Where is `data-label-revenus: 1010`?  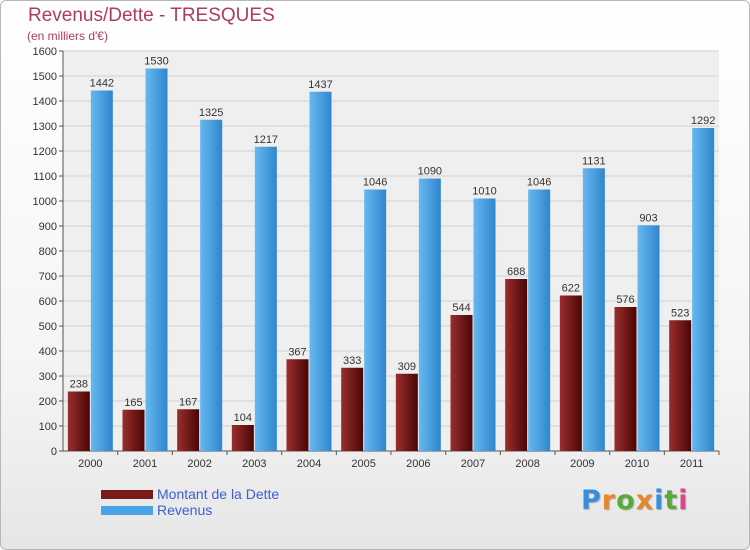
data-label-revenus: 1010 is located at coordinates (484, 192).